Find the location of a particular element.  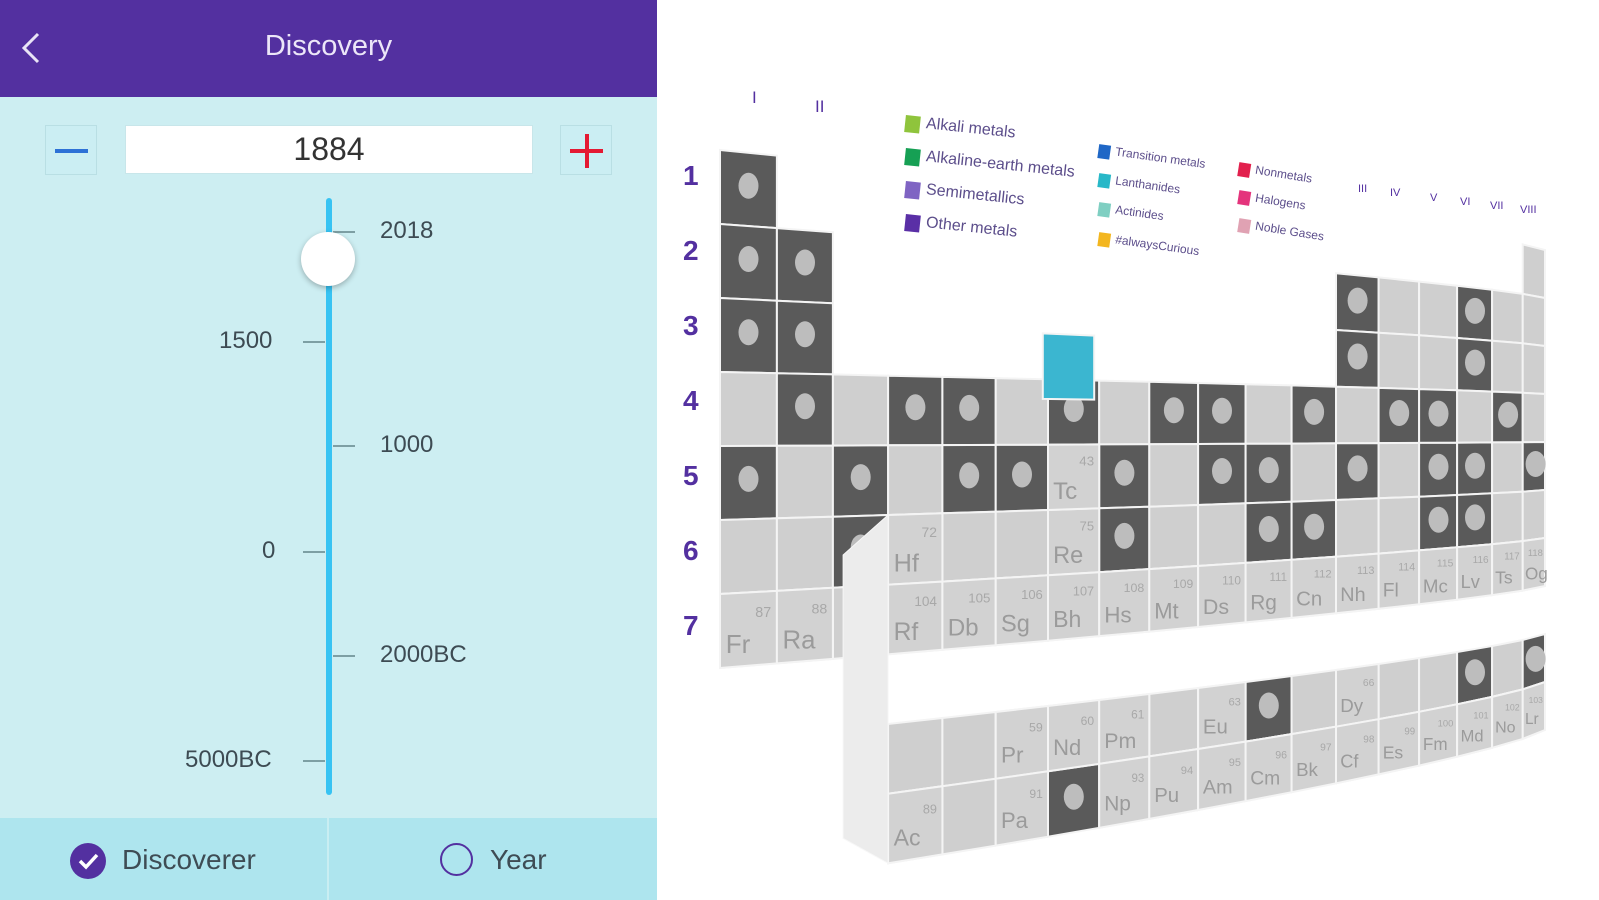

group-label: IV is located at coordinates (1395, 193).